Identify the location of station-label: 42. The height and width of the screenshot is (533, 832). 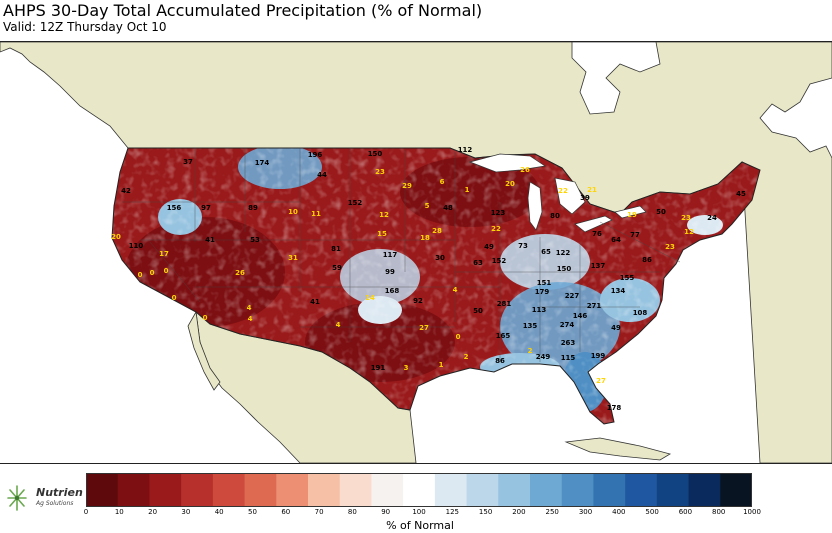
(126, 191).